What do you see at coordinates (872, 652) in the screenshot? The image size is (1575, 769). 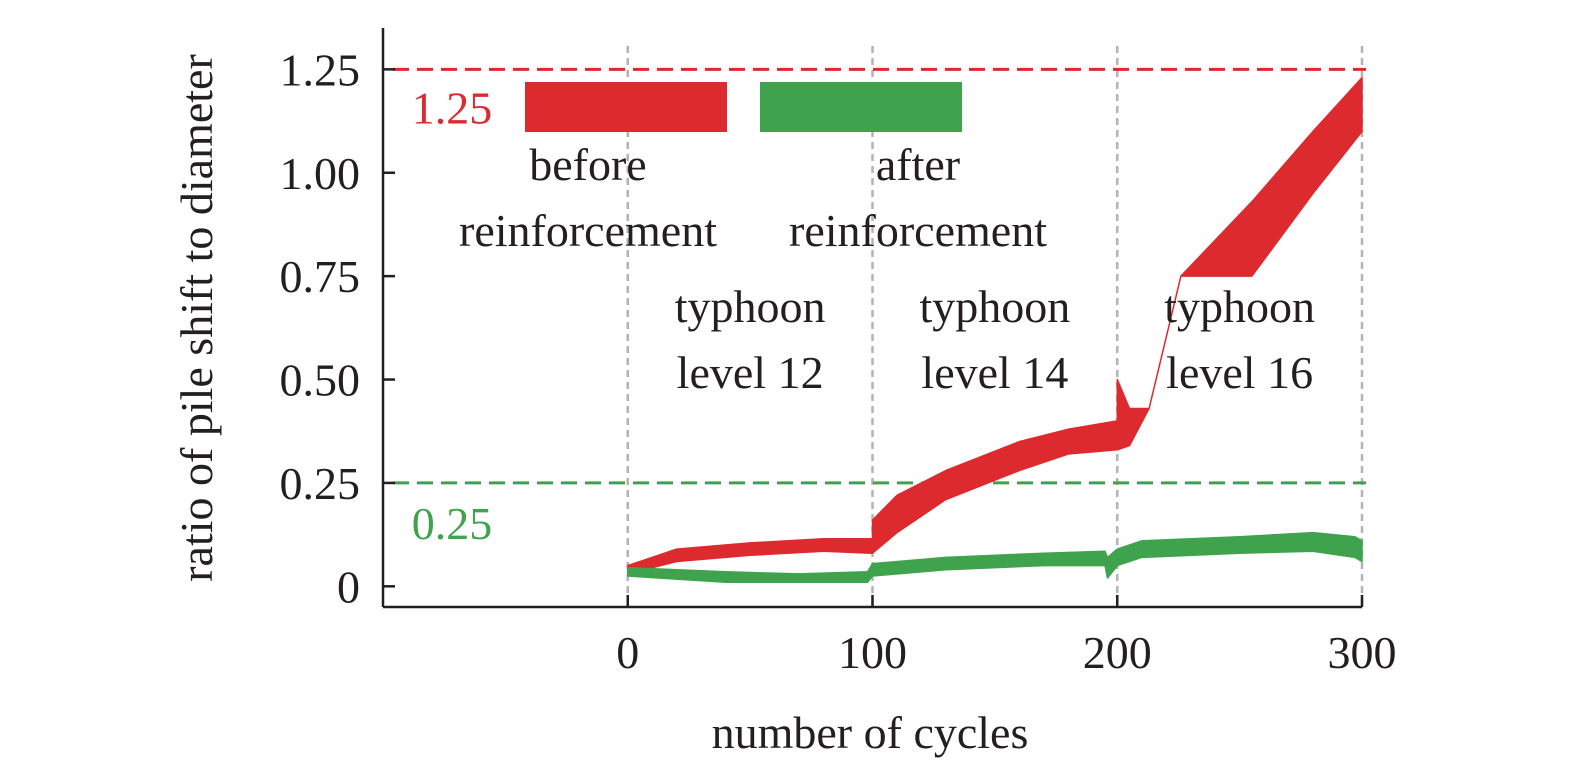 I see `x-tick-label-100: 100` at bounding box center [872, 652].